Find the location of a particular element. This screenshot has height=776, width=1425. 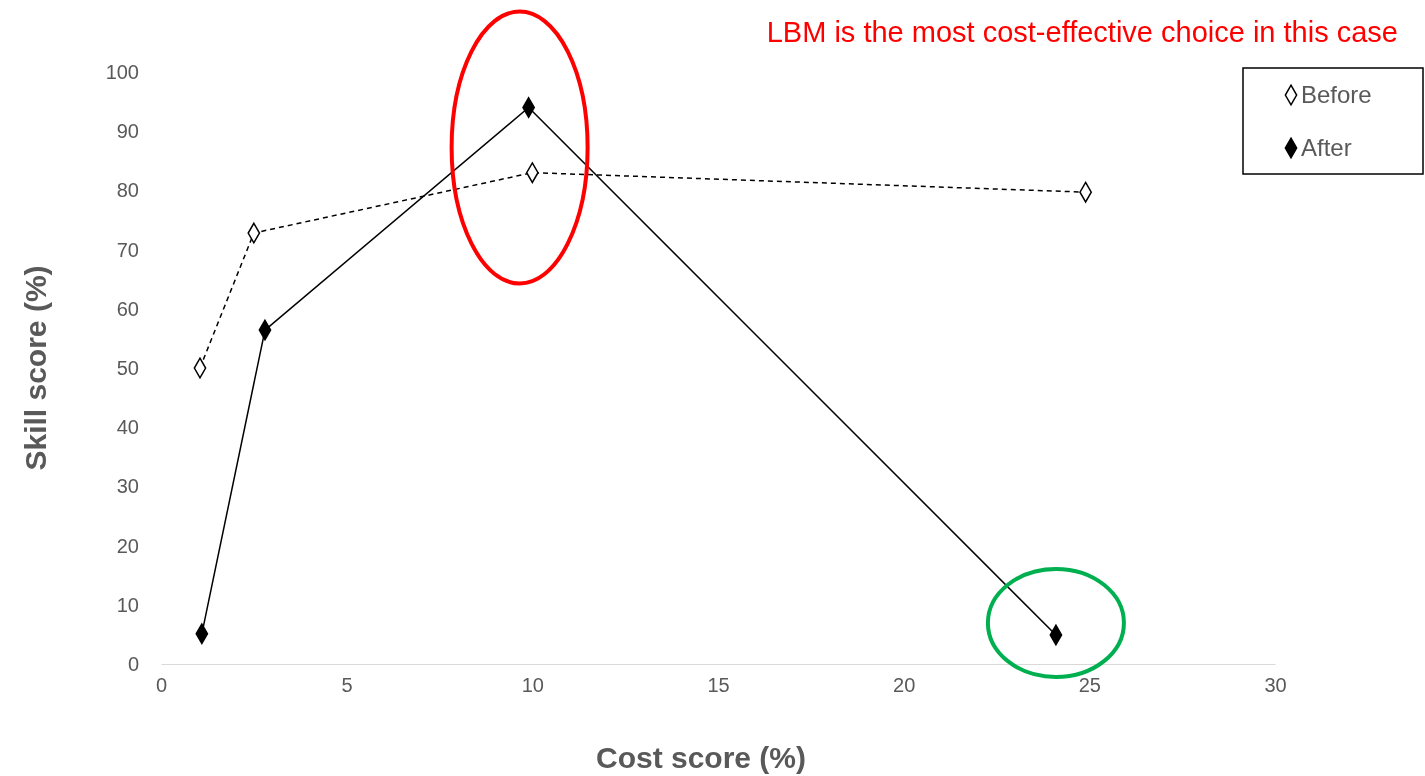

y-tick-label: 100 is located at coordinates (122, 71).